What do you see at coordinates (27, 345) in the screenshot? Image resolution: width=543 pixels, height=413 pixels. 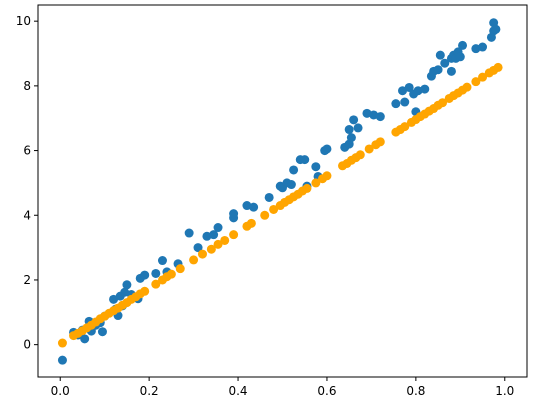 I see `y-tick-label: 0` at bounding box center [27, 345].